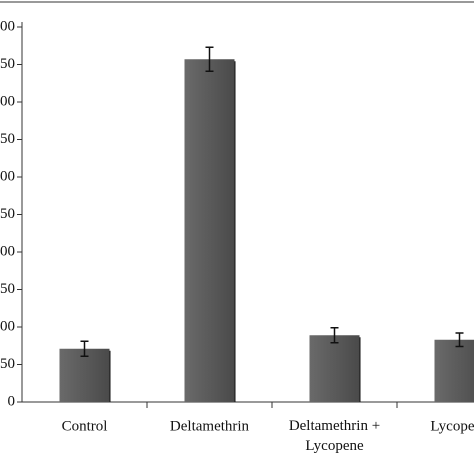 The width and height of the screenshot is (474, 474). What do you see at coordinates (7, 326) in the screenshot?
I see `y-tick-label: 100` at bounding box center [7, 326].